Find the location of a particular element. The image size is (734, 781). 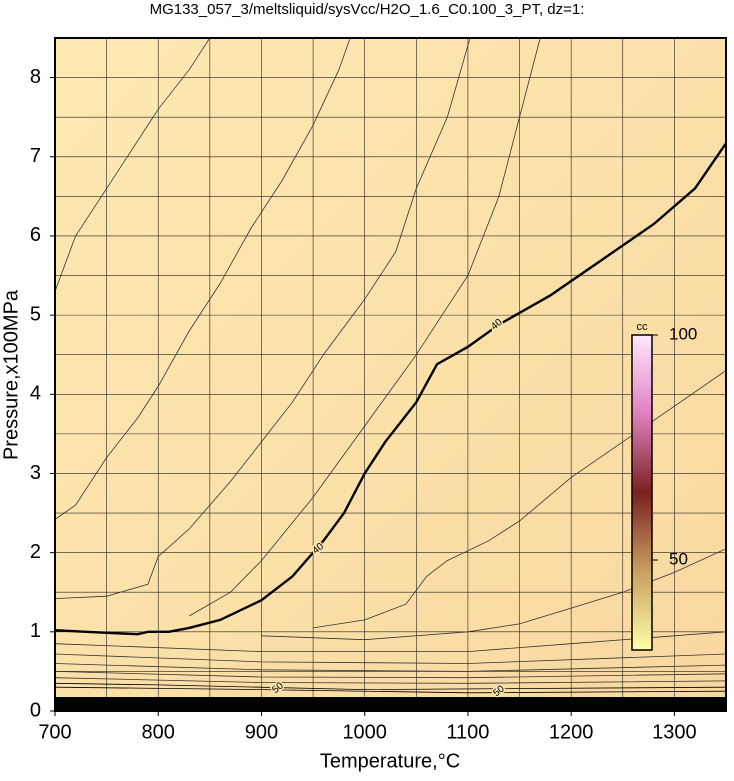

x-tick-label: 1200 is located at coordinates (571, 732).